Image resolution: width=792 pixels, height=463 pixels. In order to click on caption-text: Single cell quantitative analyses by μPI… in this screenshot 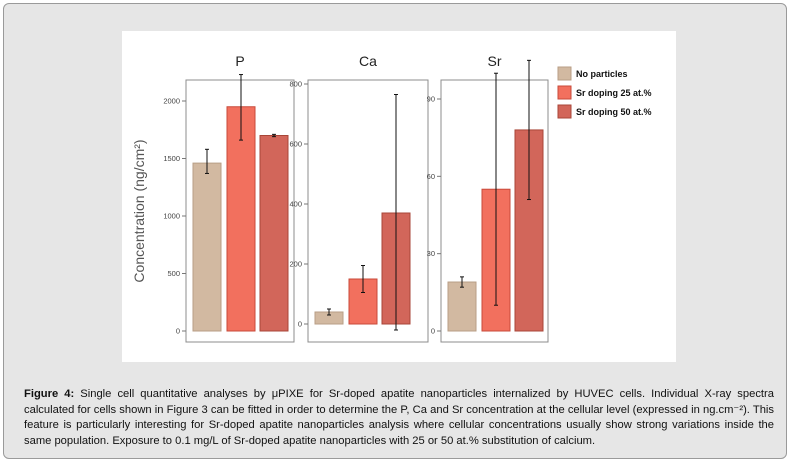, I will do `click(399, 417)`.